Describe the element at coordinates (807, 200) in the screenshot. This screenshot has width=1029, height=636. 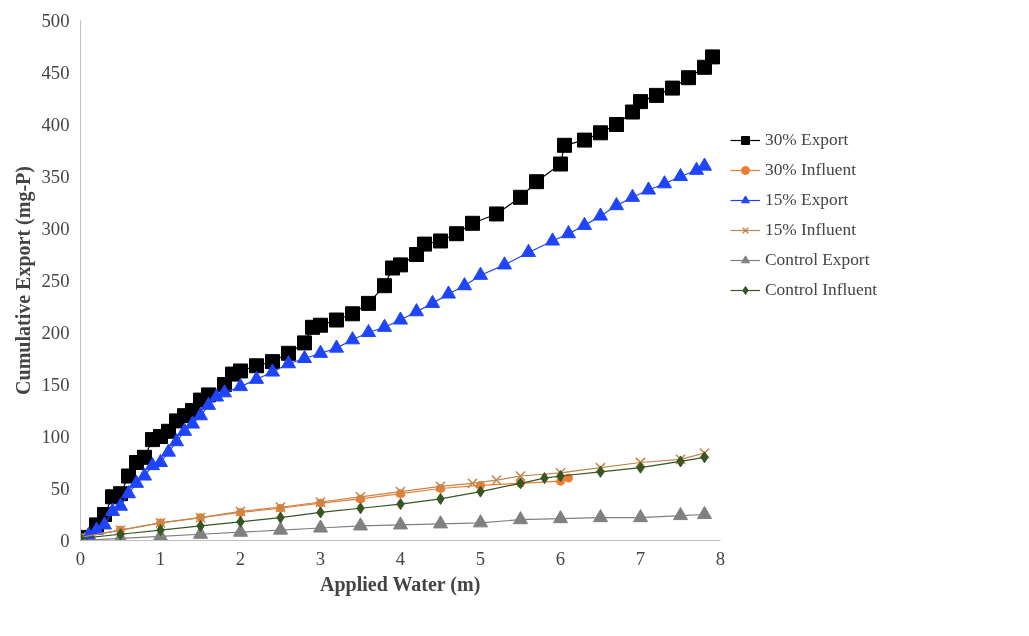
I see `legend-label: 15% Export` at that location.